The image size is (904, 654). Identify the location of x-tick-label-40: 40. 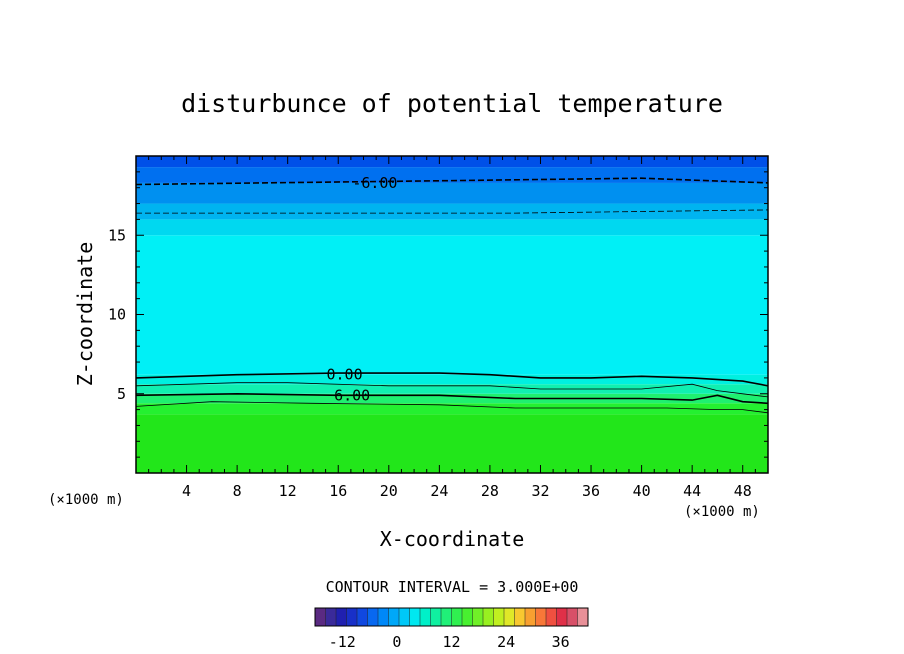
(642, 491).